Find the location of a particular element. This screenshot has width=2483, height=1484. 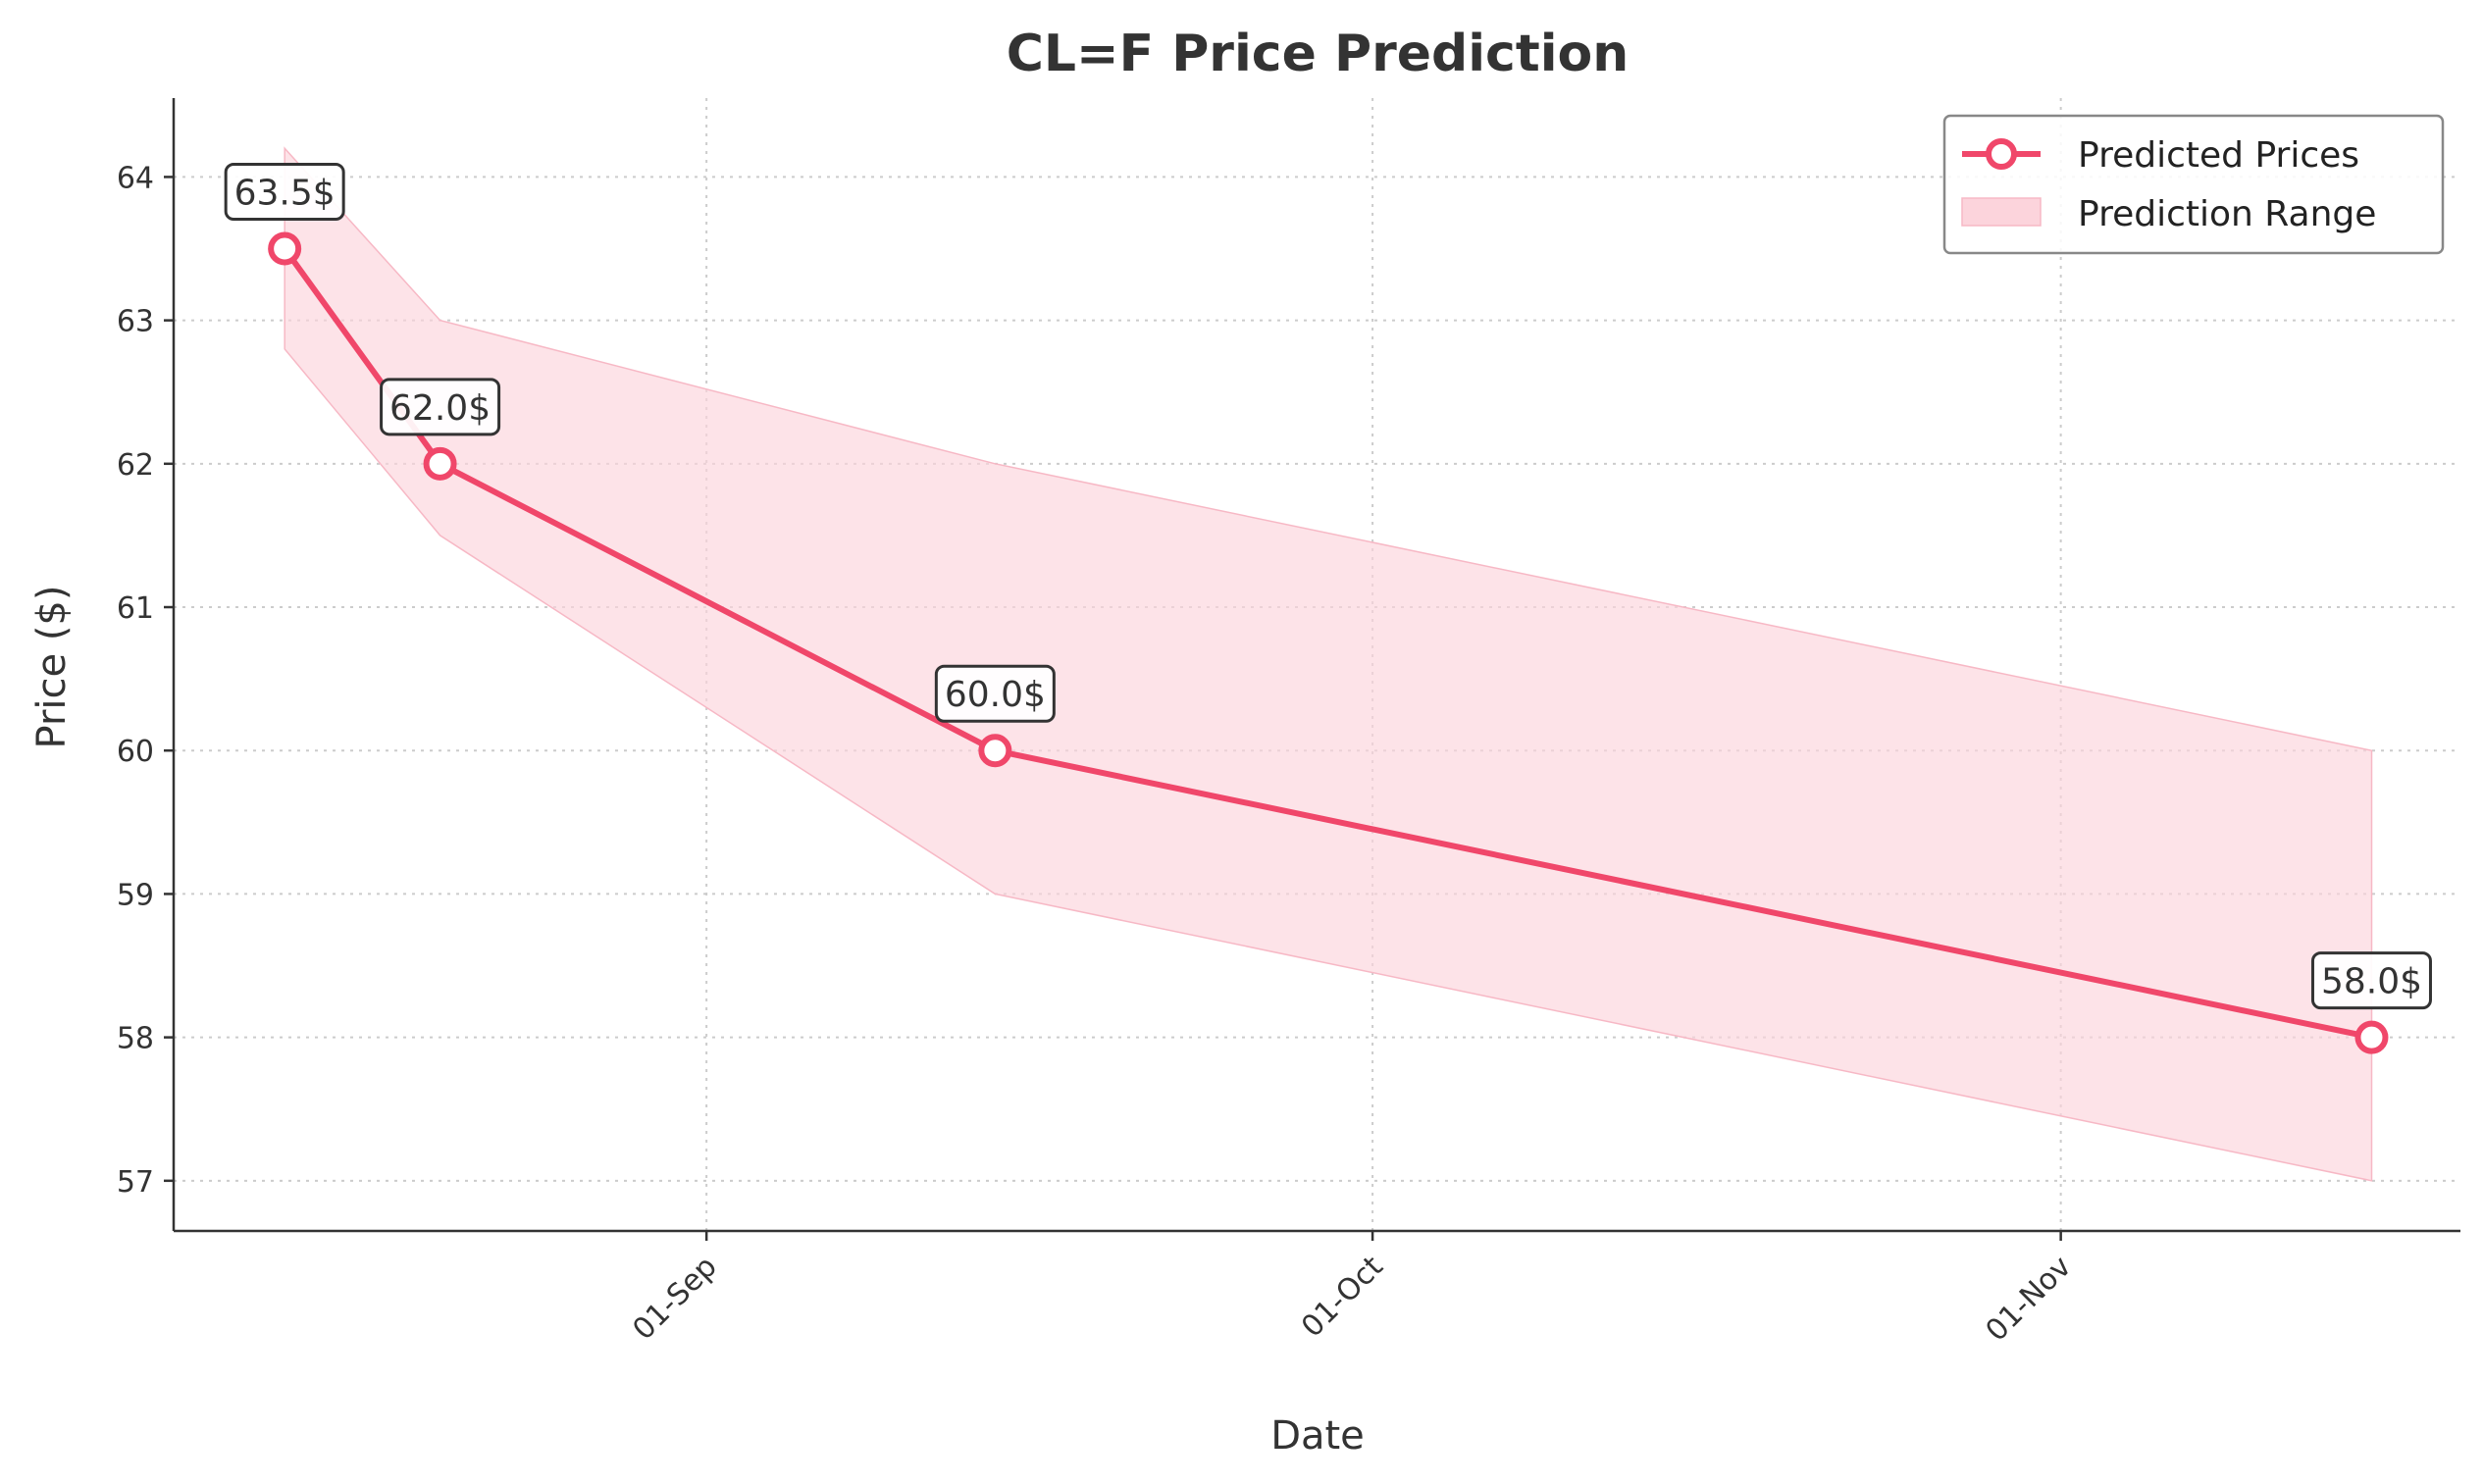

x-tick-label: 01-Oct is located at coordinates (1342, 1297).